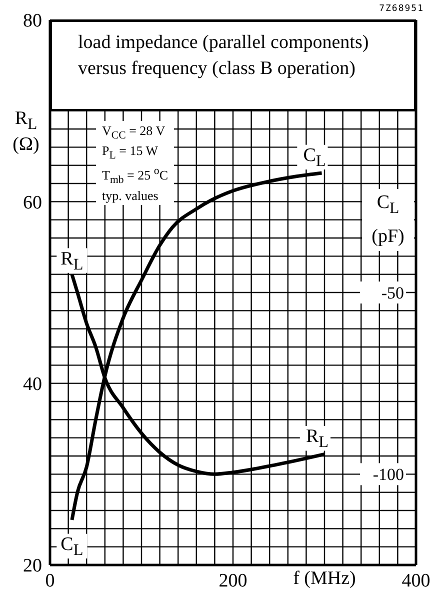 The height and width of the screenshot is (596, 440). What do you see at coordinates (131, 195) in the screenshot?
I see `annotation: typ. values` at bounding box center [131, 195].